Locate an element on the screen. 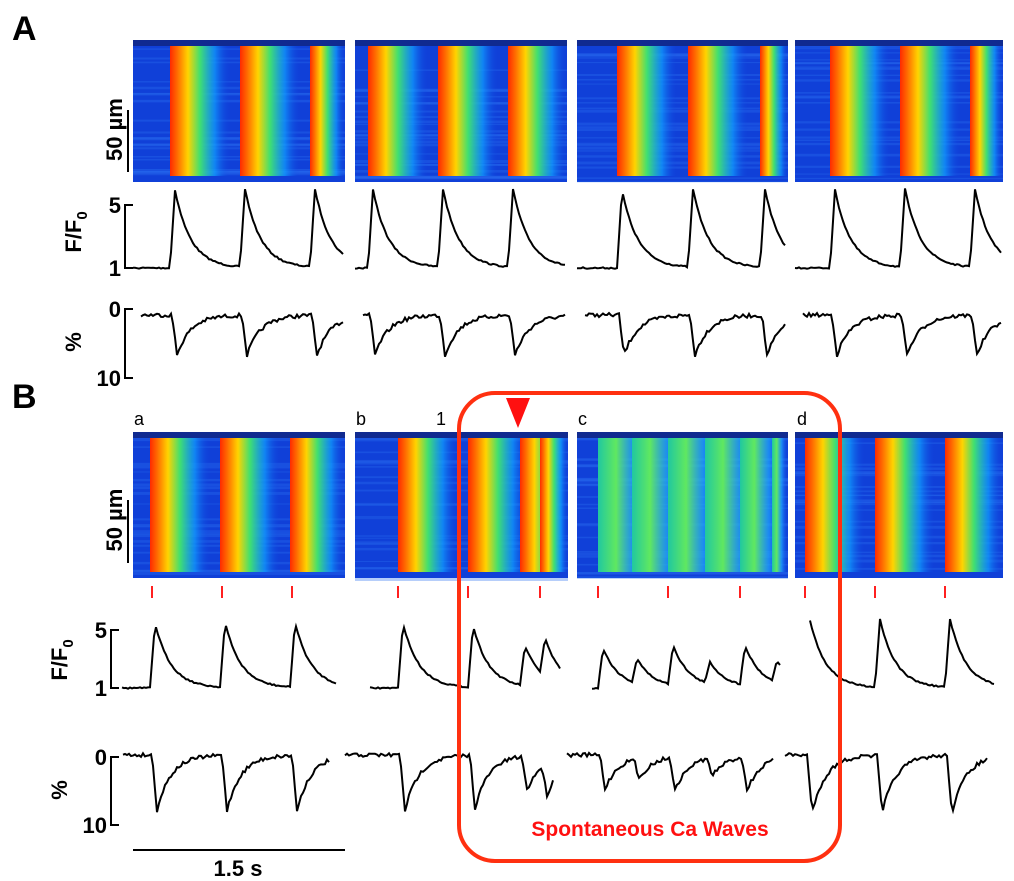 The width and height of the screenshot is (1014, 881). arrowhead is located at coordinates (518, 413).